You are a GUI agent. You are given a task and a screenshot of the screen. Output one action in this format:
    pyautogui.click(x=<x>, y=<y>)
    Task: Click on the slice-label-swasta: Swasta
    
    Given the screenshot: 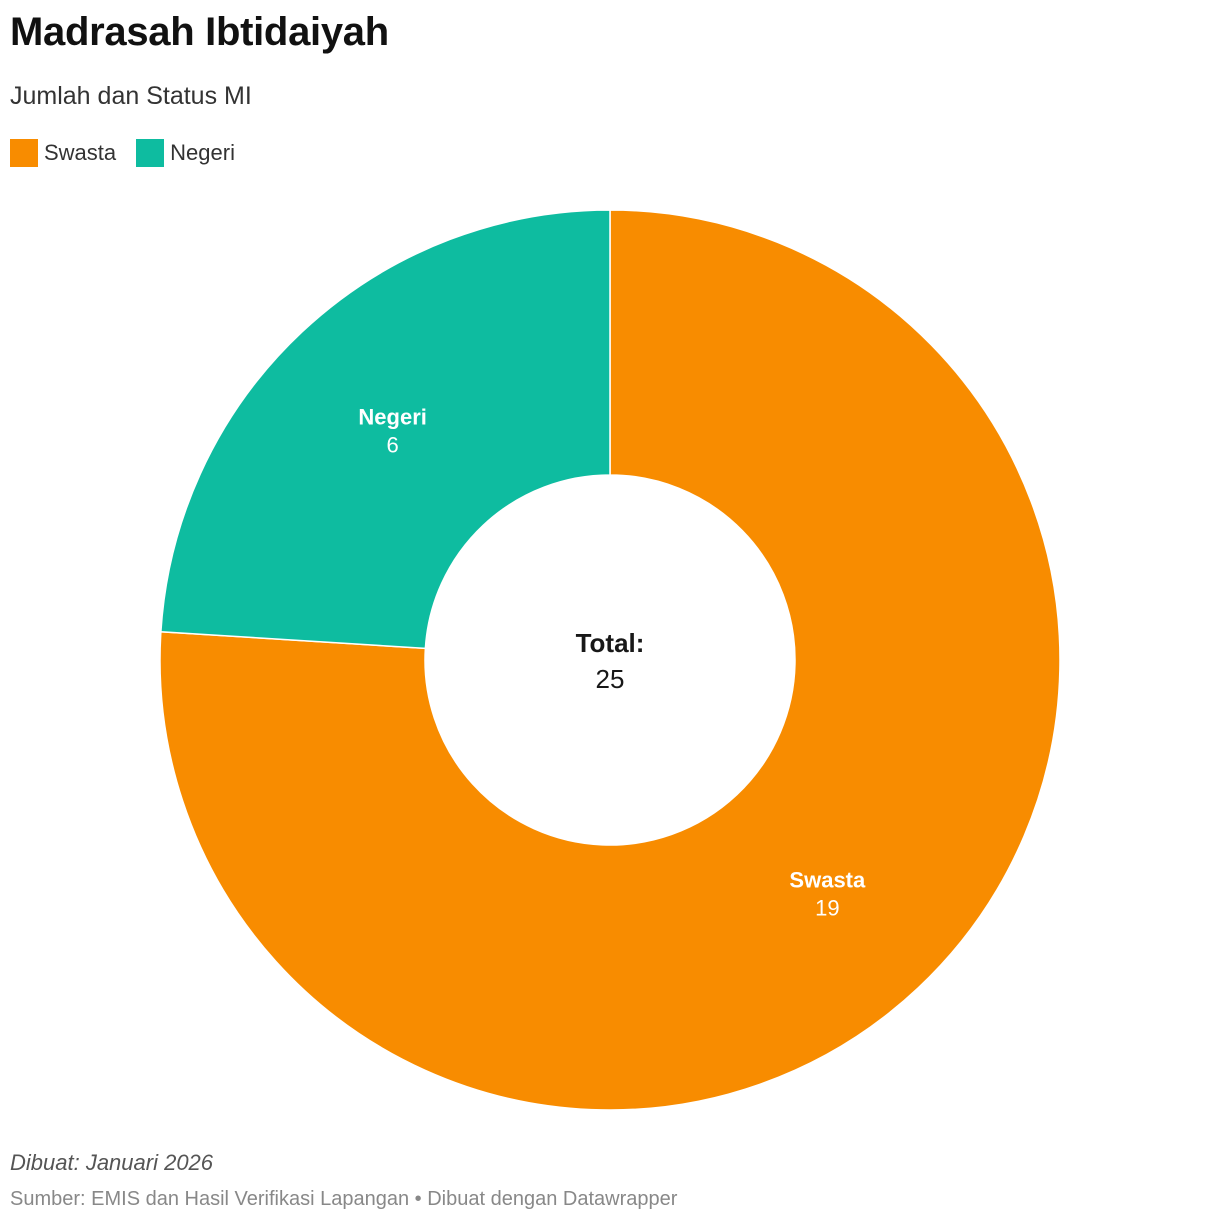 What is the action you would take?
    pyautogui.click(x=827, y=879)
    